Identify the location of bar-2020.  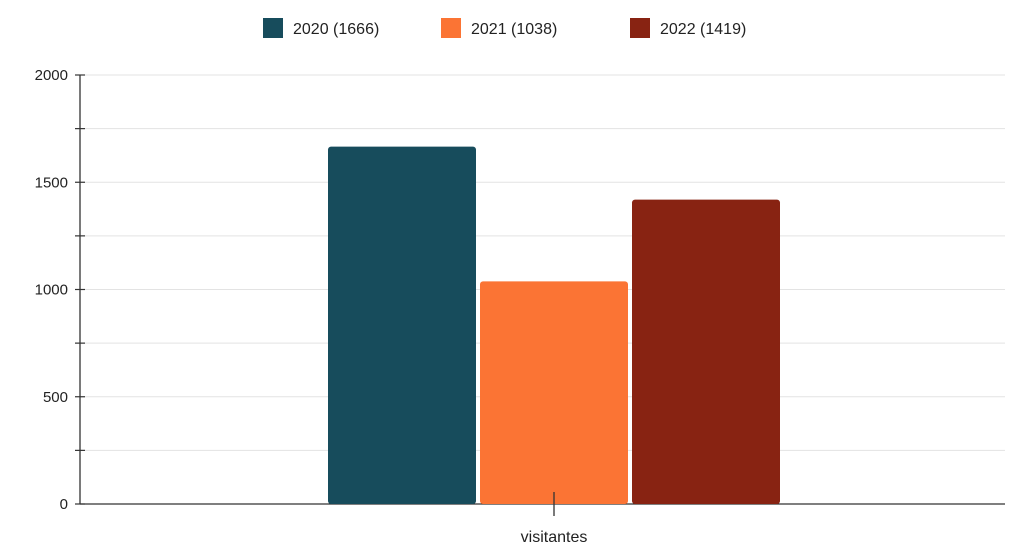
(402, 325).